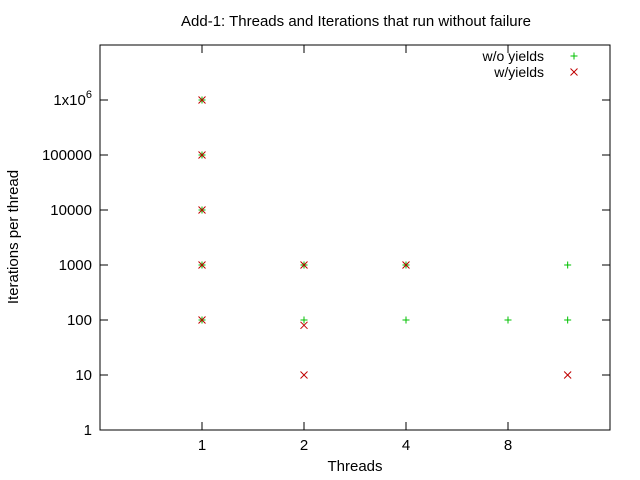 This screenshot has width=640, height=480. Describe the element at coordinates (304, 445) in the screenshot. I see `x-tick-label: 2` at that location.